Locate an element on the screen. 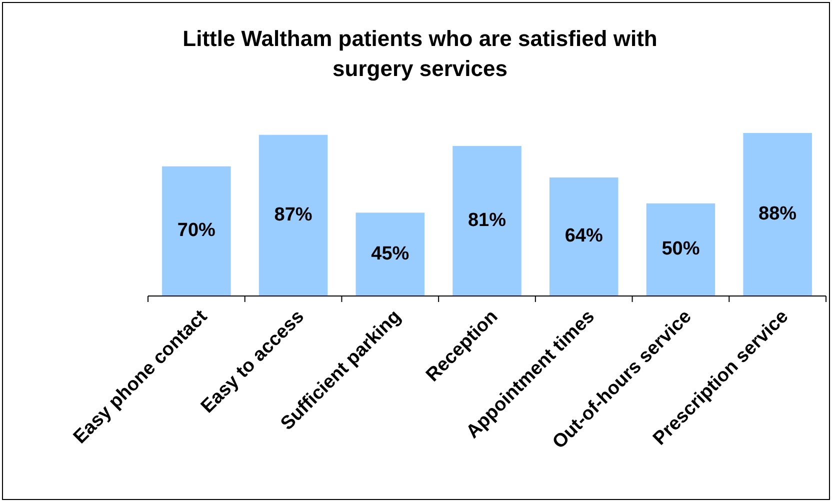  data-label: 45% is located at coordinates (390, 253).